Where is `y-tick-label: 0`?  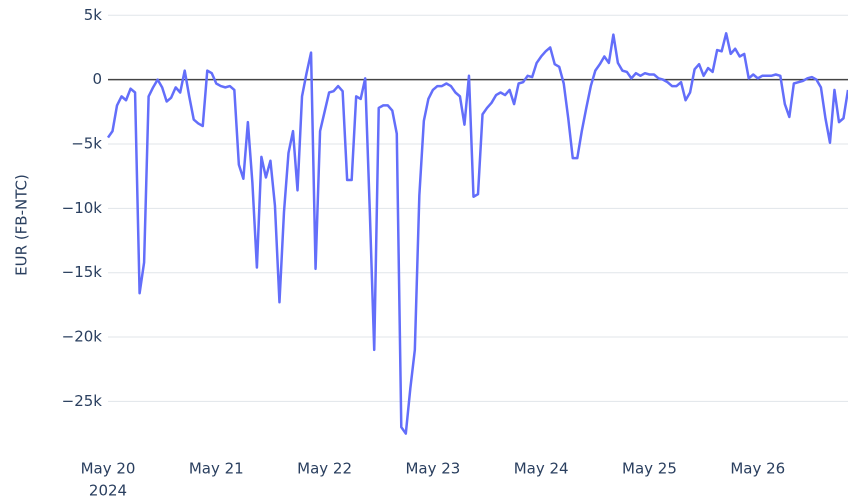
y-tick-label: 0 is located at coordinates (97, 79).